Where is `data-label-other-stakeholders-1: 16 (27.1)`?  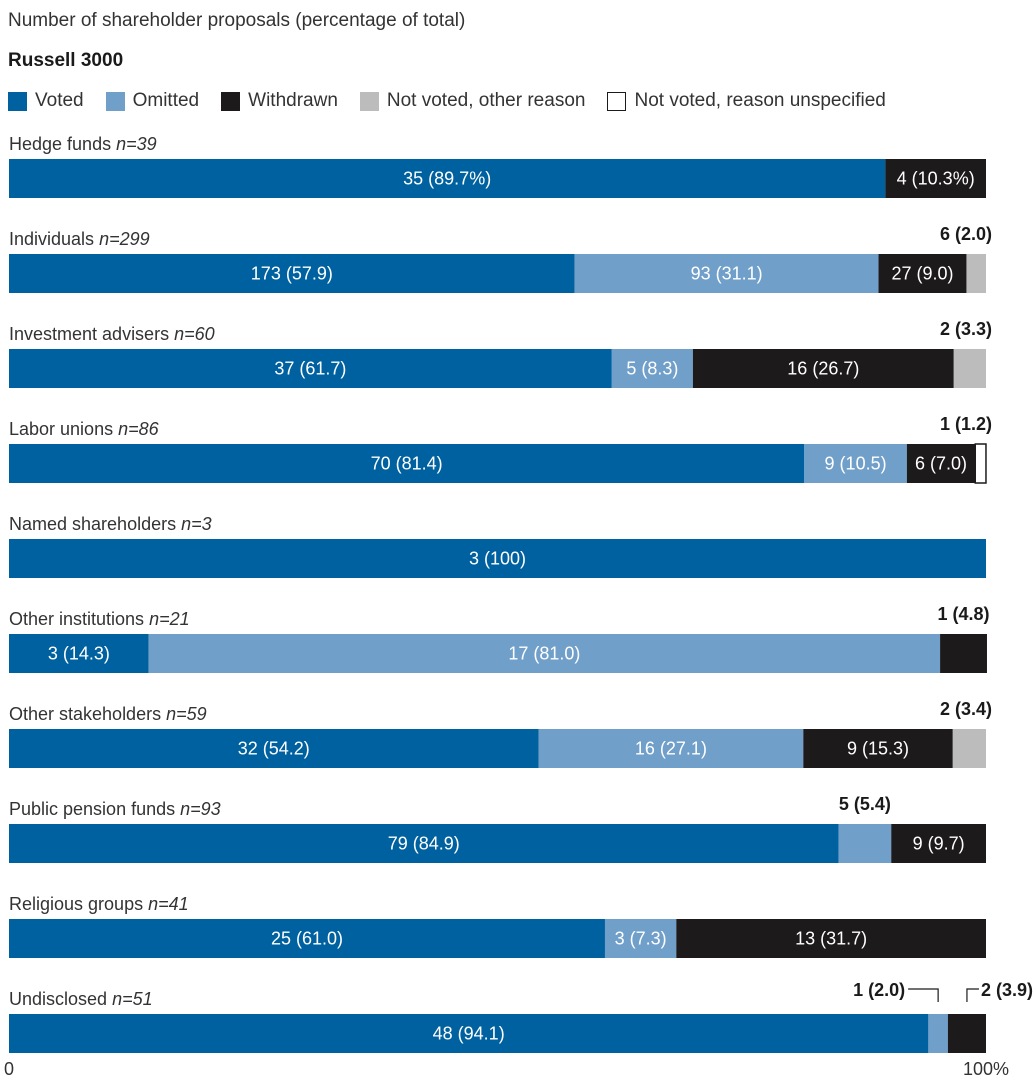
data-label-other-stakeholders-1: 16 (27.1) is located at coordinates (671, 749).